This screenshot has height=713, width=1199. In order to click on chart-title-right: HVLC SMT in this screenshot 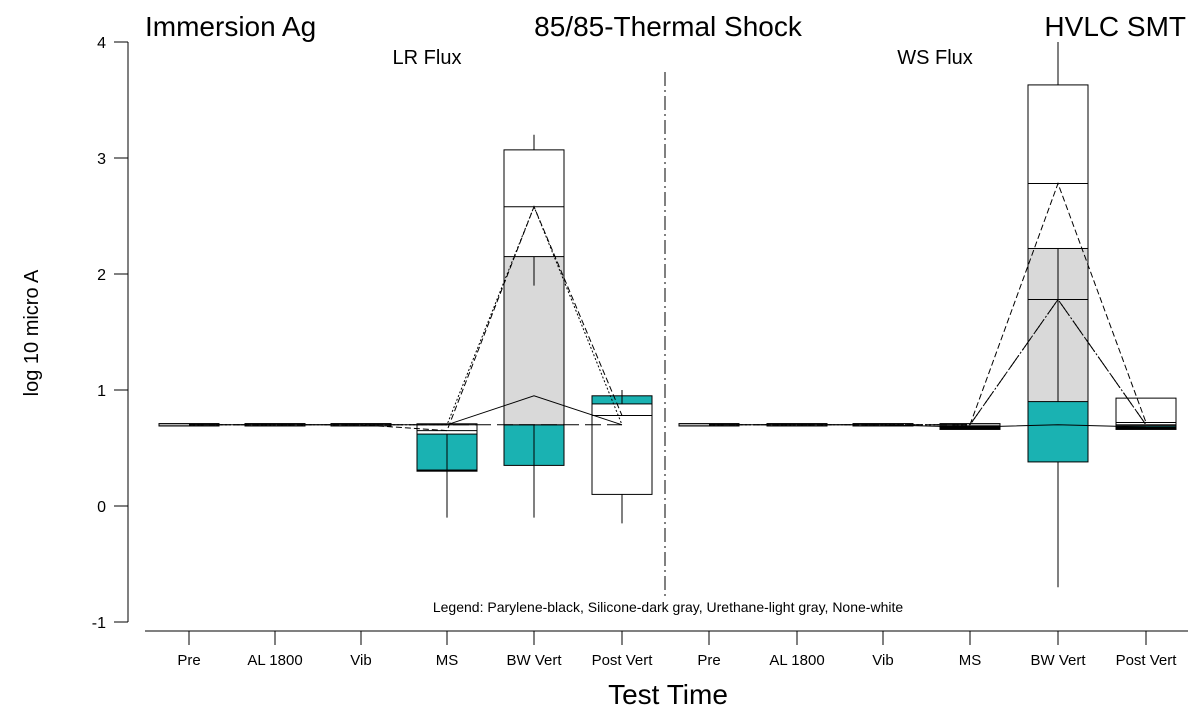, I will do `click(1115, 26)`.